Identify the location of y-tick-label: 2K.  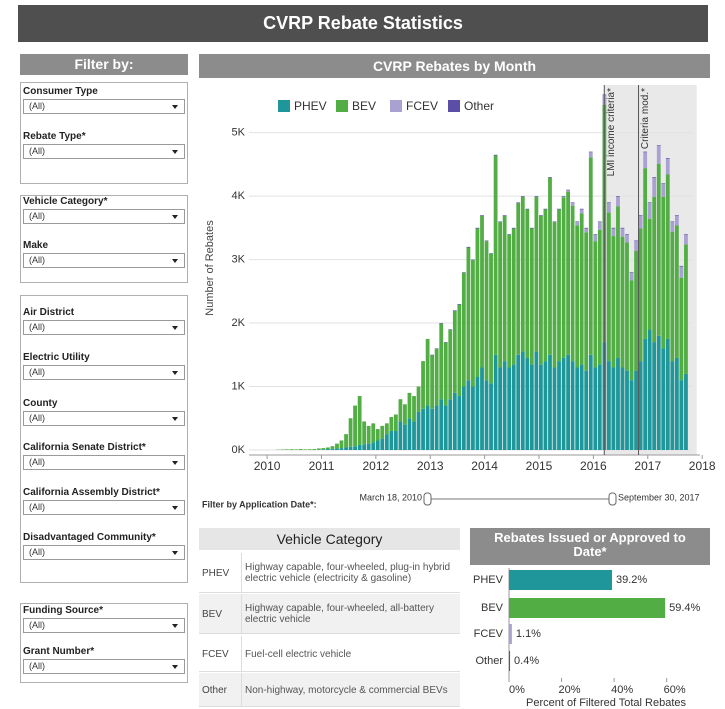
(239, 323).